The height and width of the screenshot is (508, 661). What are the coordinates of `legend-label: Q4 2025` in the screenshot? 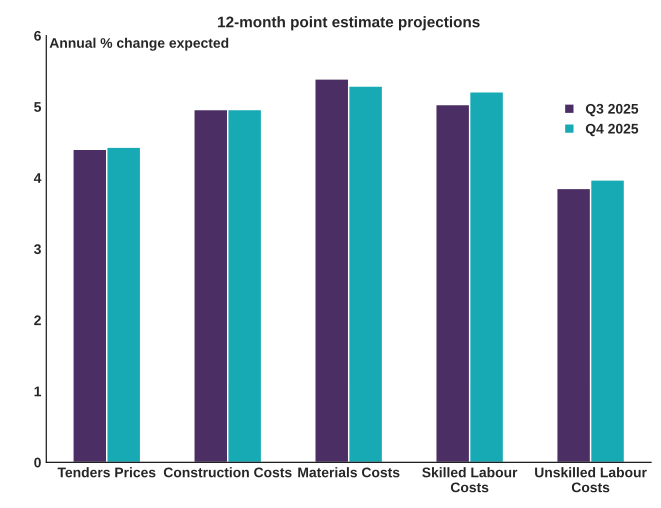 It's located at (612, 130).